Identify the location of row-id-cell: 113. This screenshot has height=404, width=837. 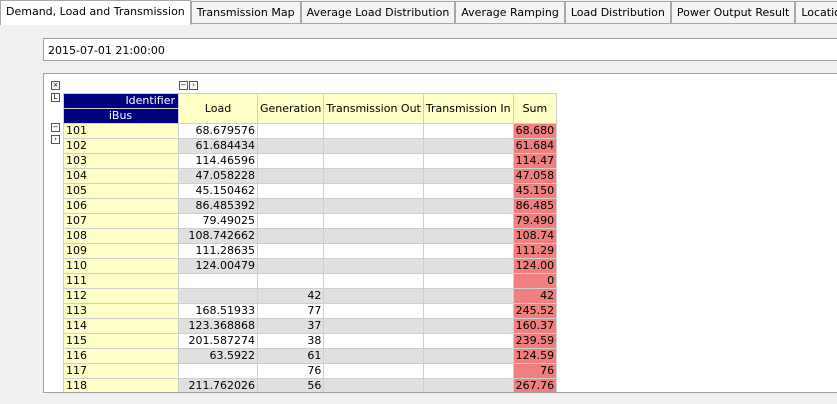
(121, 311).